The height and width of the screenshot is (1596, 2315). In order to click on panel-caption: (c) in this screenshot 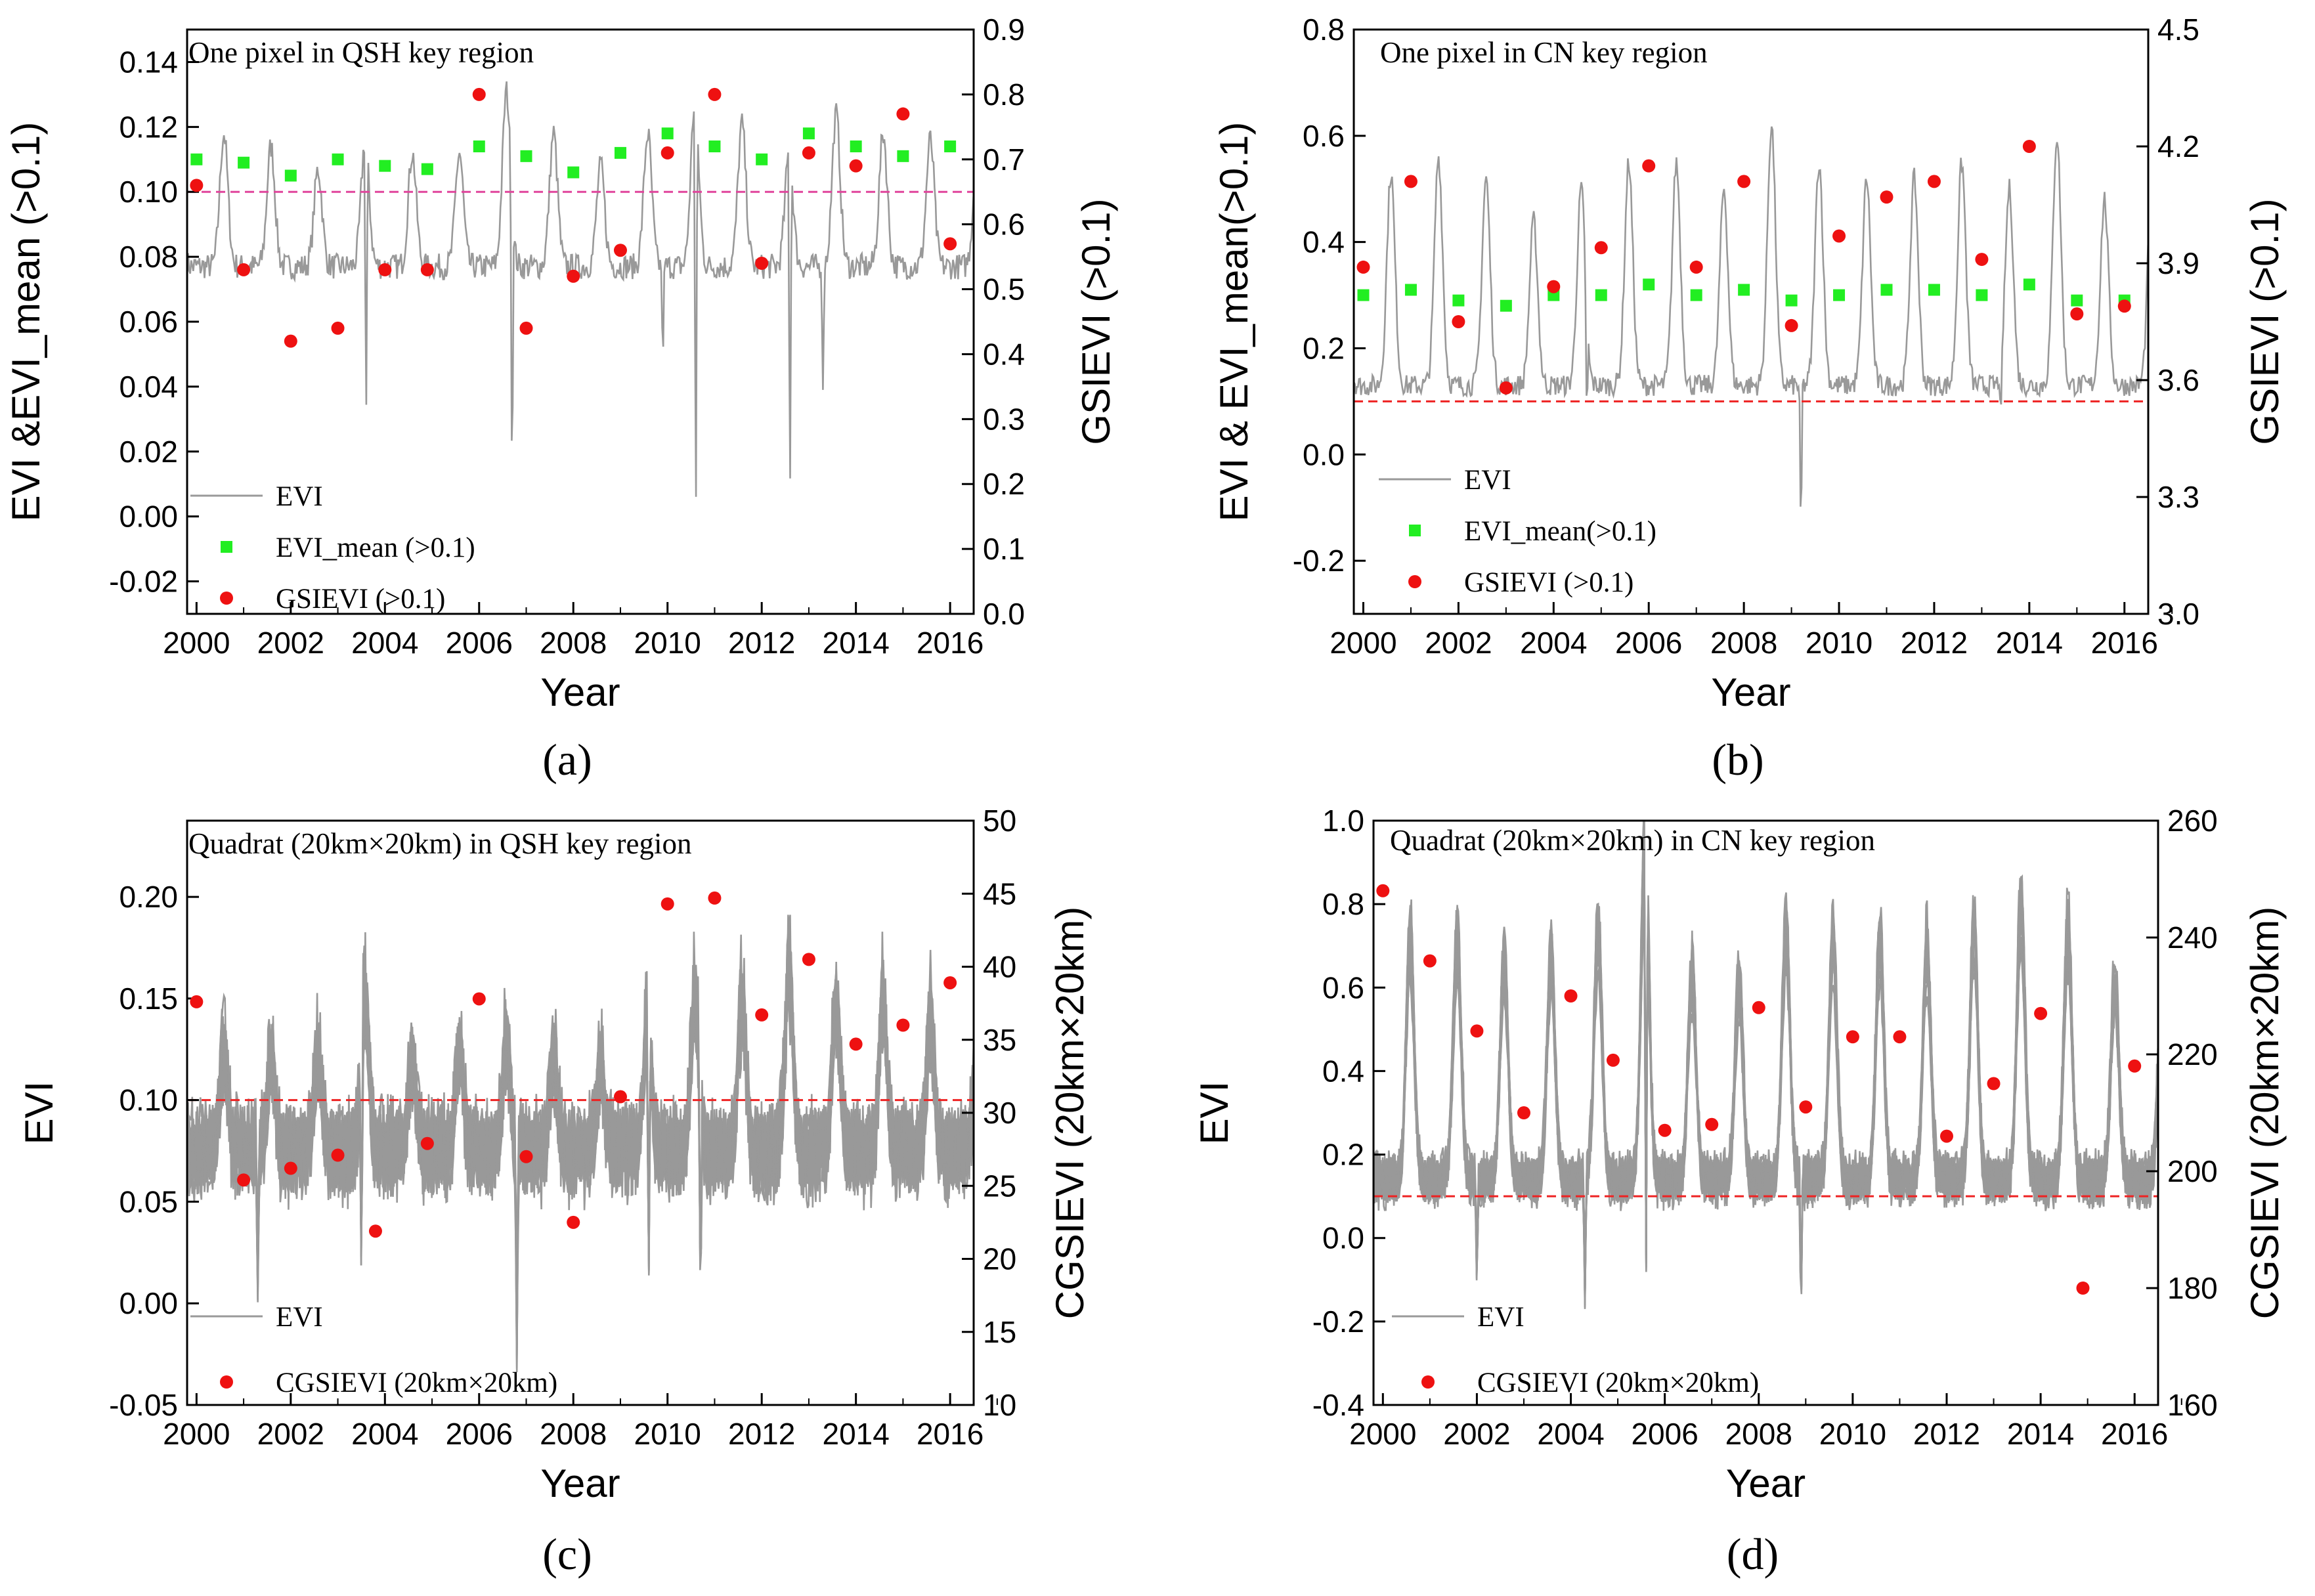, I will do `click(567, 1554)`.